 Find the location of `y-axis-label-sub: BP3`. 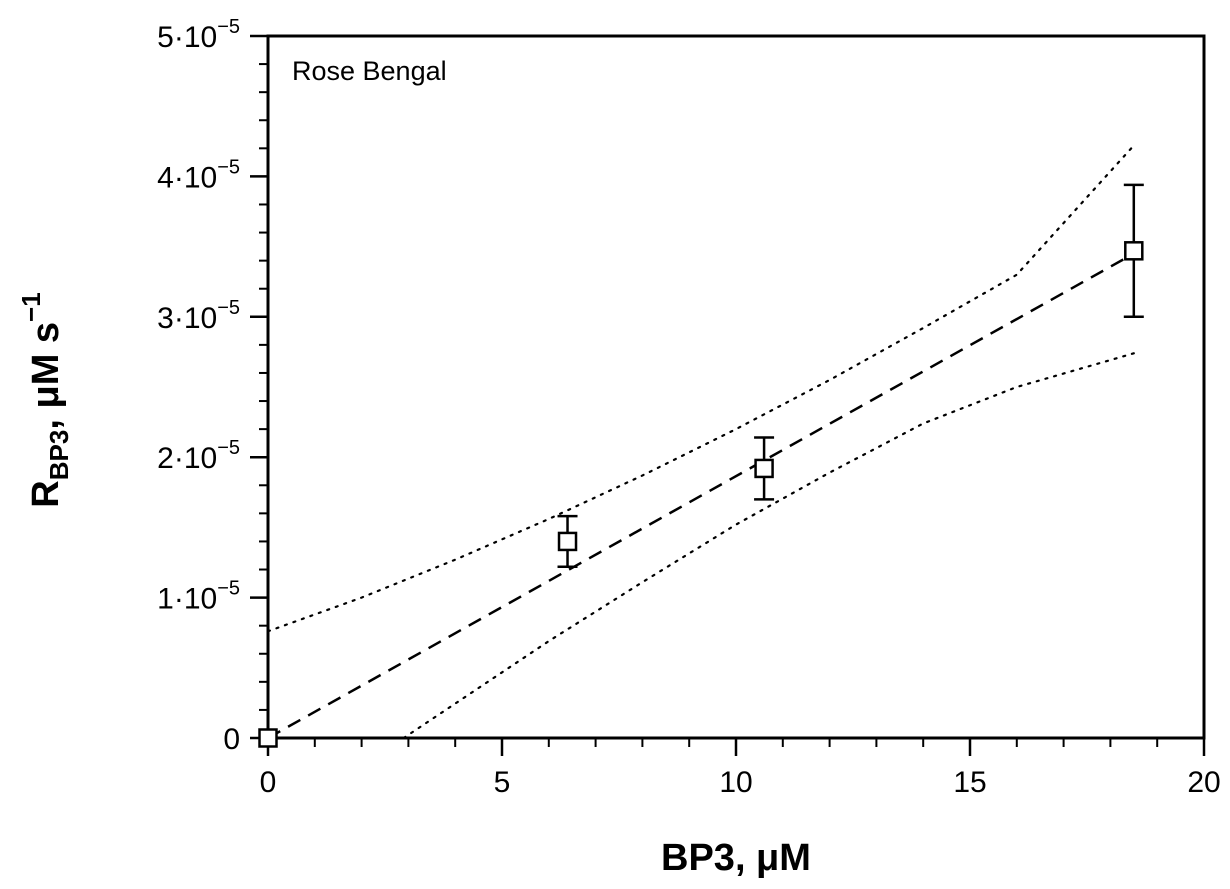

y-axis-label-sub: BP3 is located at coordinates (59, 455).